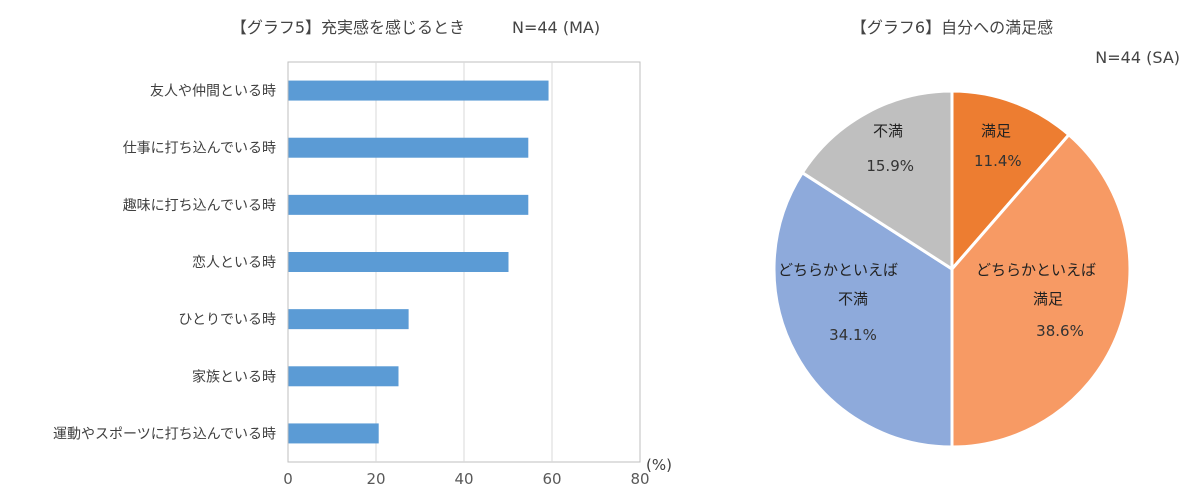 The width and height of the screenshot is (1191, 494). I want to click on pie-chart-title: 【グラフ6】自分への満足感, so click(952, 27).